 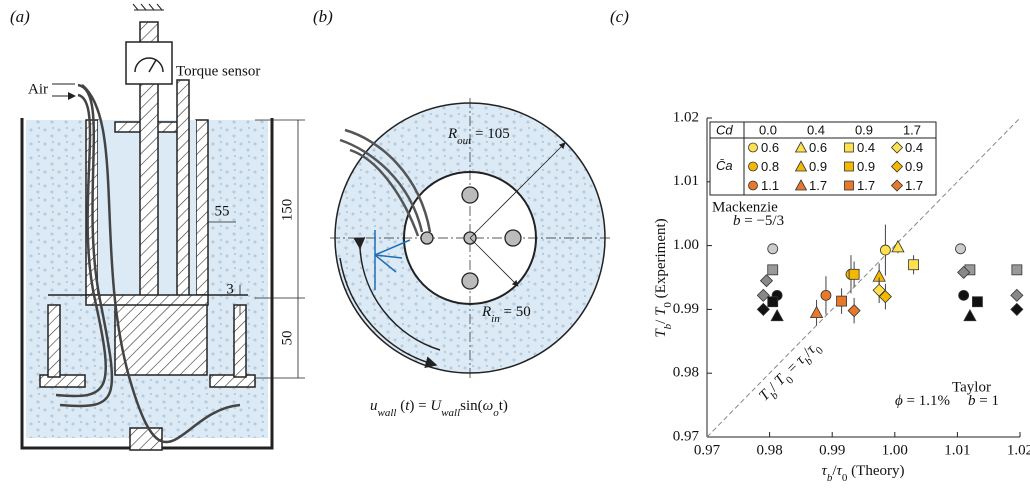 What do you see at coordinates (439, 408) in the screenshot?
I see `wall-velocity-label: uwall (t) = Uwallsin(ωot)` at bounding box center [439, 408].